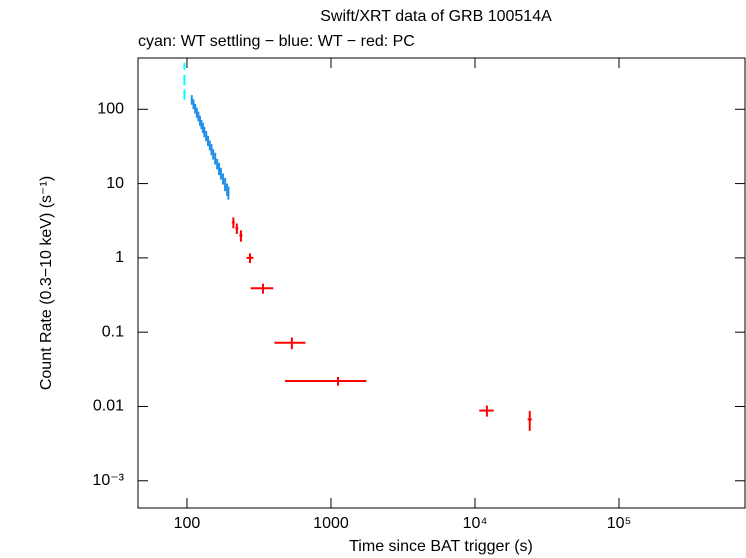 This screenshot has height=558, width=746. I want to click on y-tick-label: 100, so click(110, 108).